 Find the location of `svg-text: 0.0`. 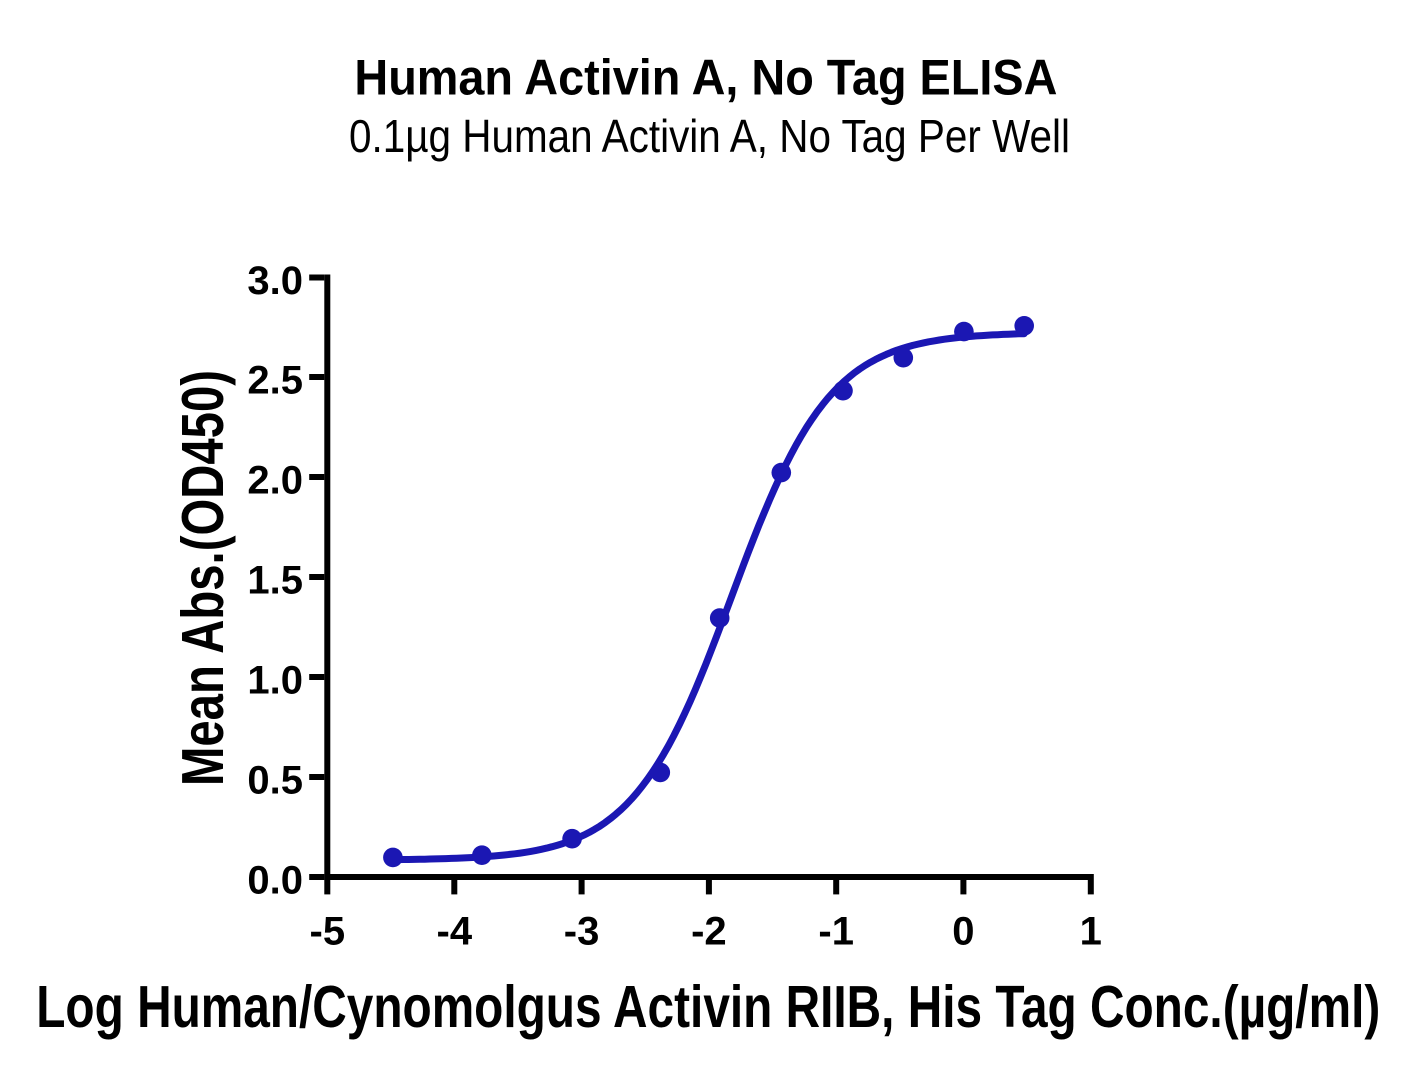

svg-text: 0.0 is located at coordinates (275, 881).